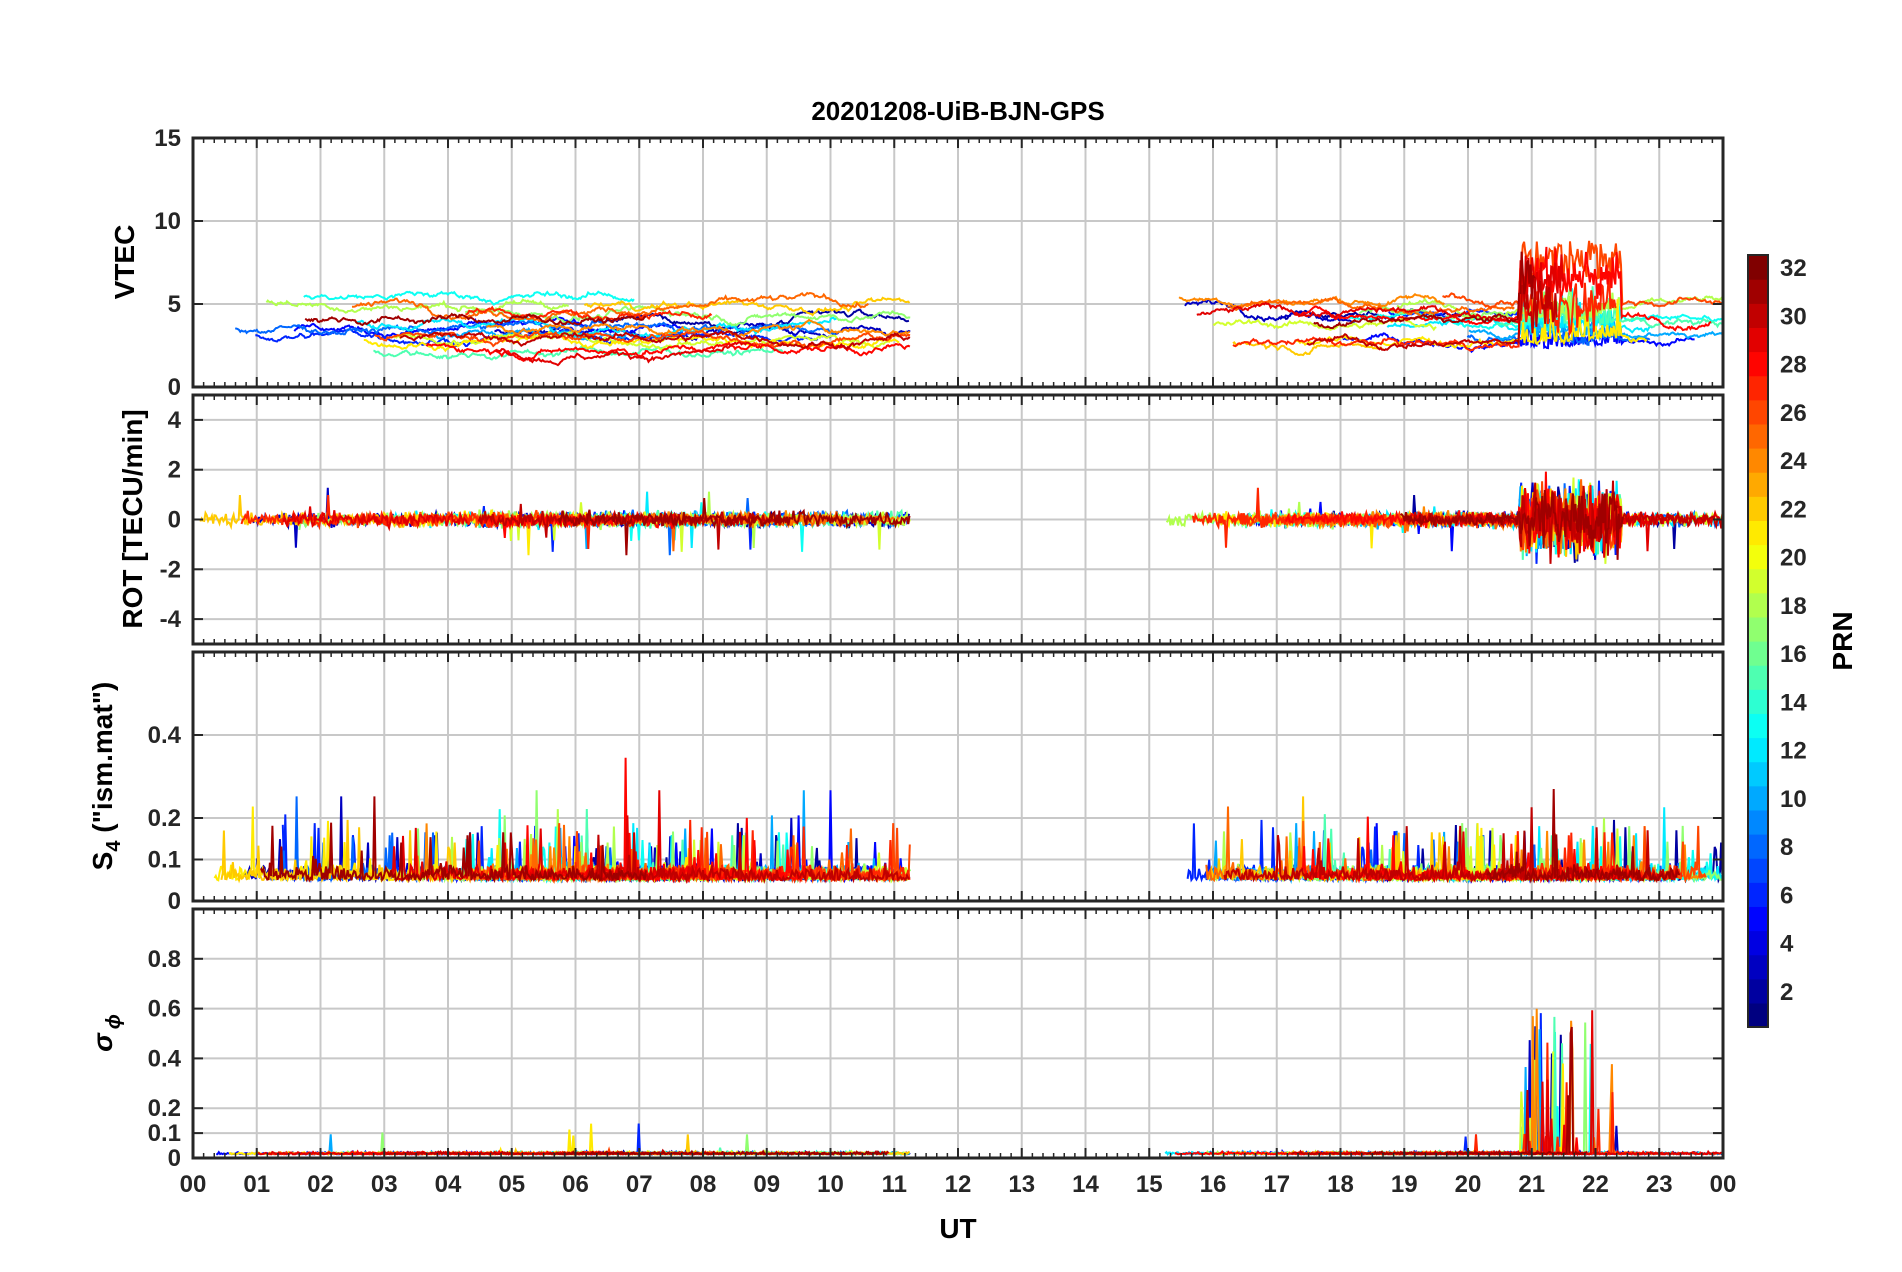  Describe the element at coordinates (894, 1184) in the screenshot. I see `x-tick-label: 11` at that location.